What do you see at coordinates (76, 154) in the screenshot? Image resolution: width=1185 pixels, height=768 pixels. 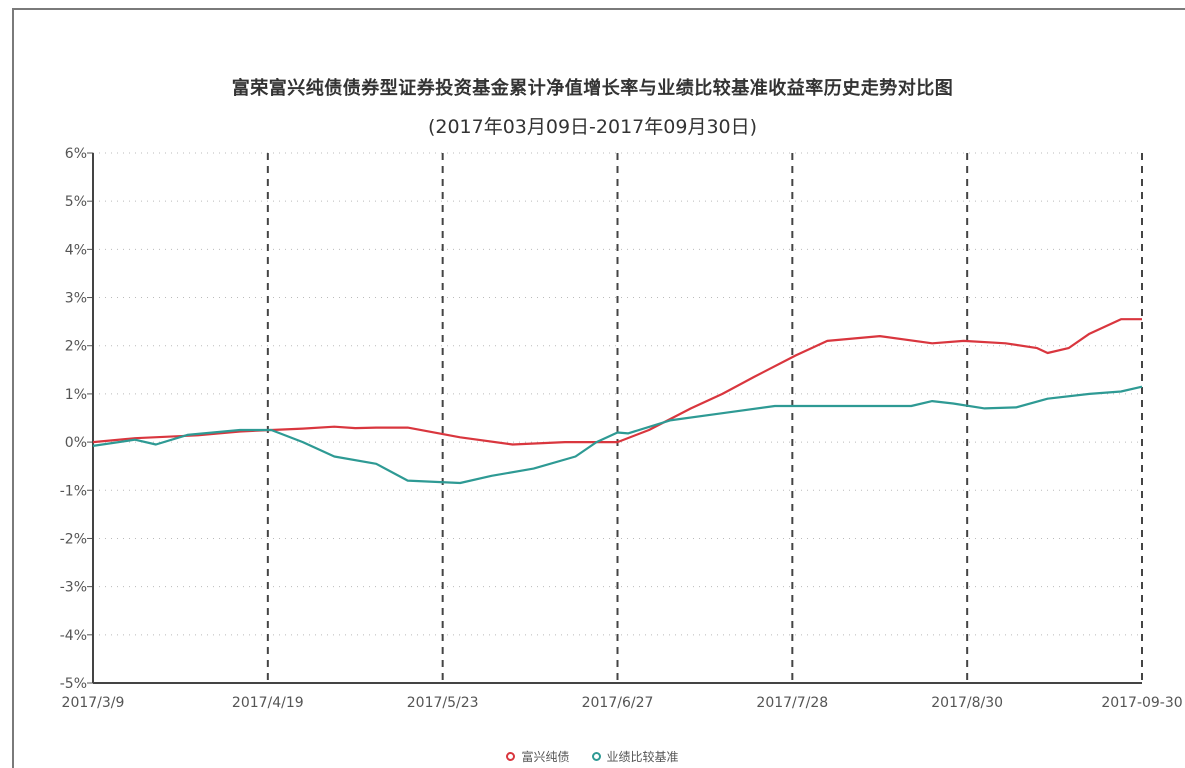 I see `y-tick-label: 6%` at bounding box center [76, 154].